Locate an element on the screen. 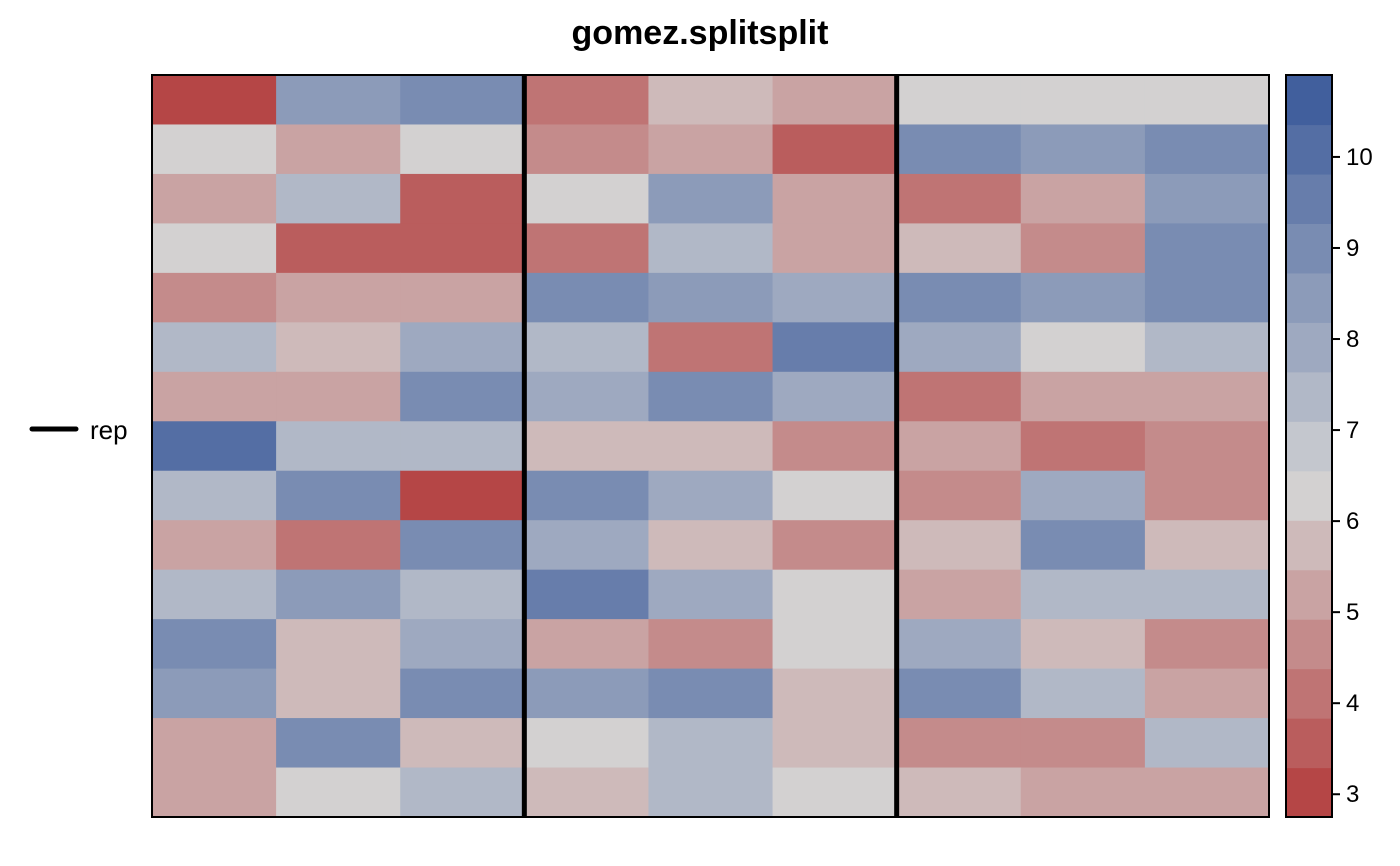 The height and width of the screenshot is (866, 1400). colorbar-tick-label: 6 is located at coordinates (1352, 521).